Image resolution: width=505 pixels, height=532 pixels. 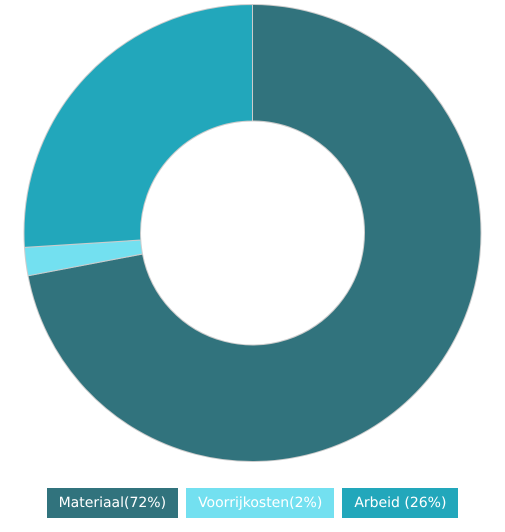 I want to click on legend-label: Materiaal(72%), so click(x=118, y=503).